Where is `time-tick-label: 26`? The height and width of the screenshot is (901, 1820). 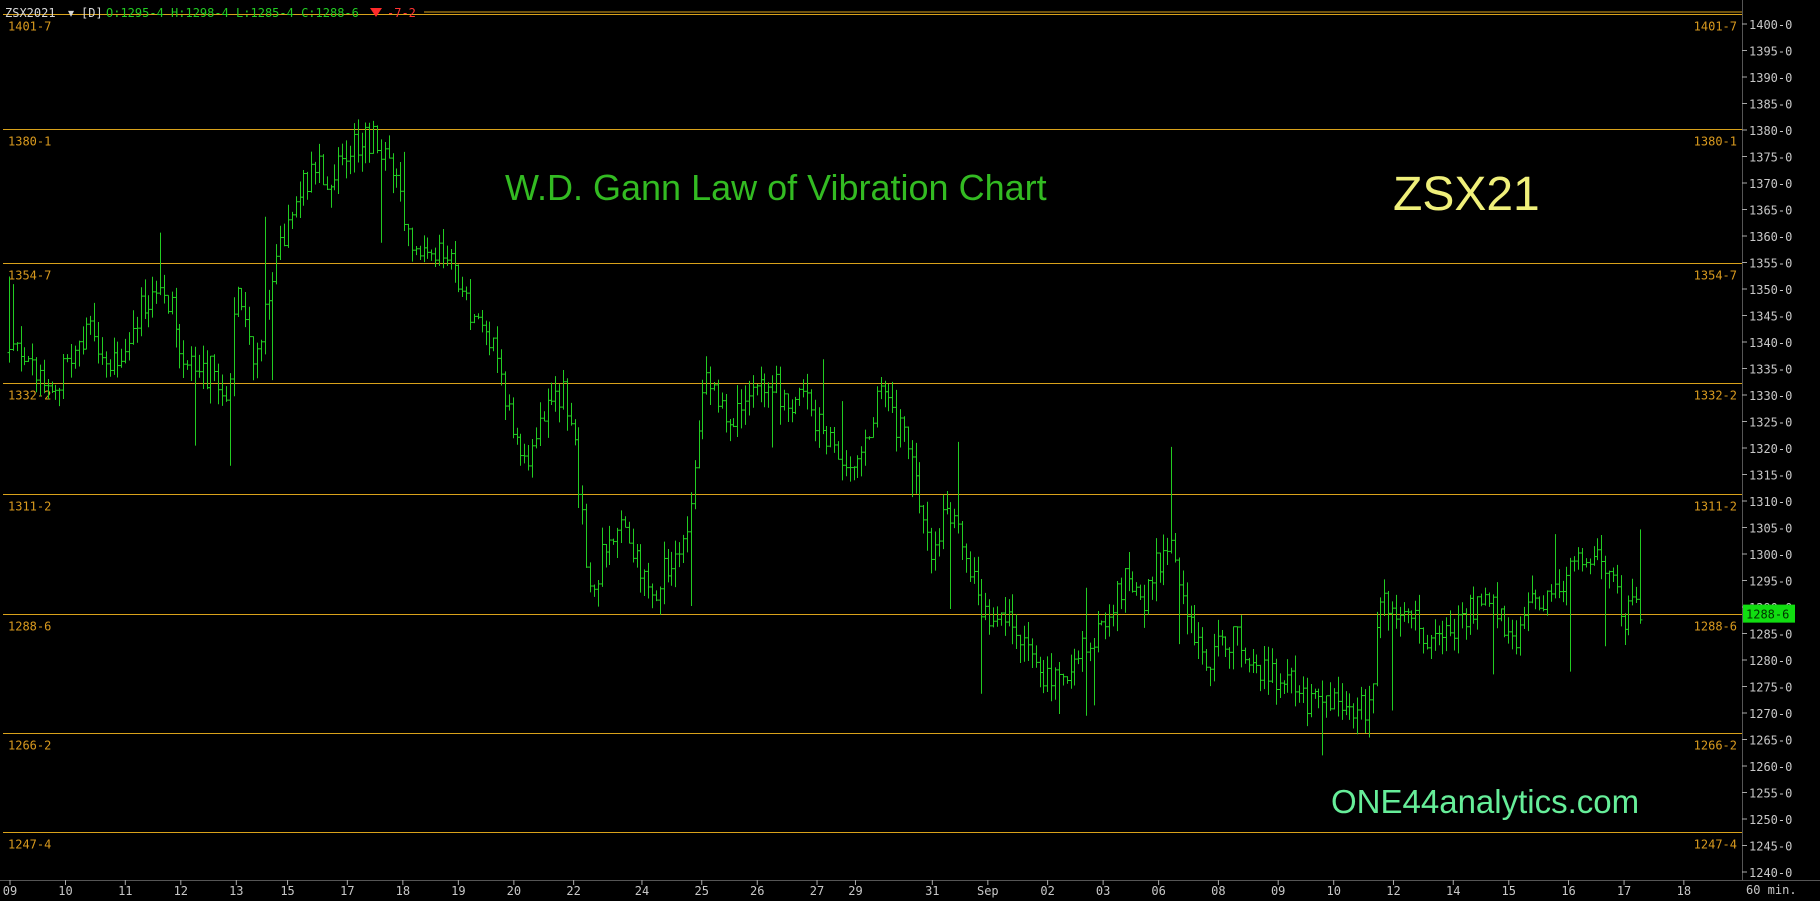
time-tick-label: 26 is located at coordinates (757, 891).